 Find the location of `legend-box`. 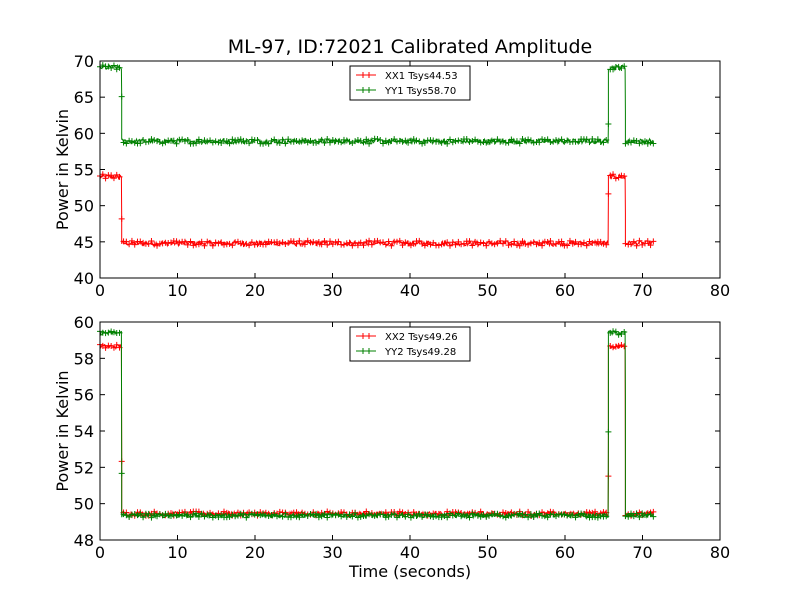

legend-box is located at coordinates (410, 344).